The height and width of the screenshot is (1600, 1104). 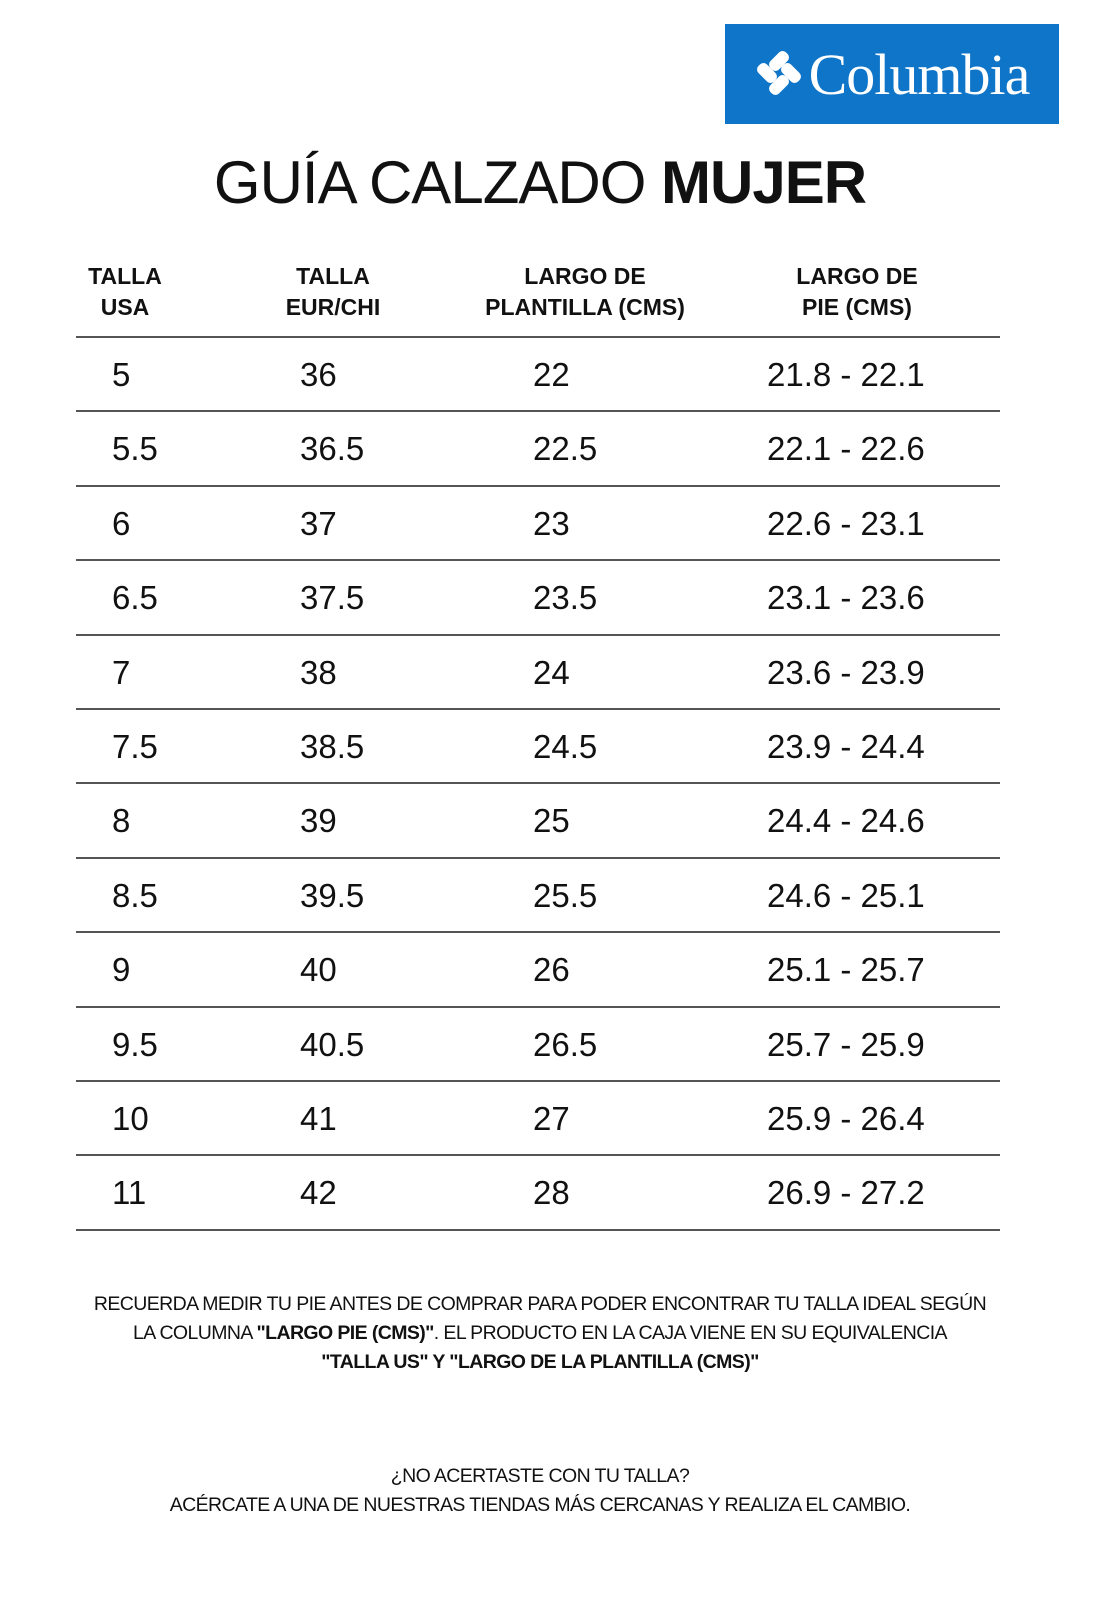 I want to click on table-cell: 25.9 - 26.4, so click(x=846, y=1118).